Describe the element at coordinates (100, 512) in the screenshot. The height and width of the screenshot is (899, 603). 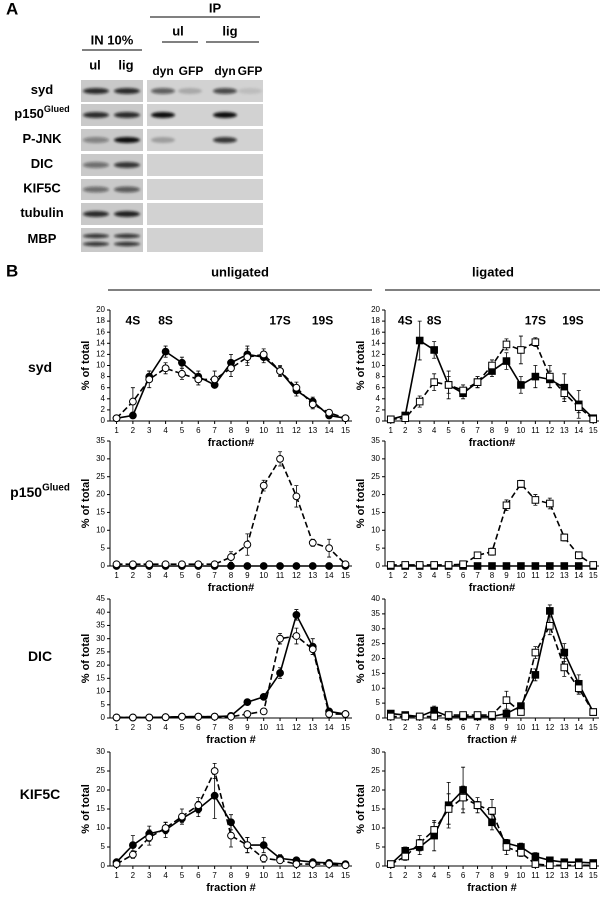
I see `y-tick-label: 15` at that location.